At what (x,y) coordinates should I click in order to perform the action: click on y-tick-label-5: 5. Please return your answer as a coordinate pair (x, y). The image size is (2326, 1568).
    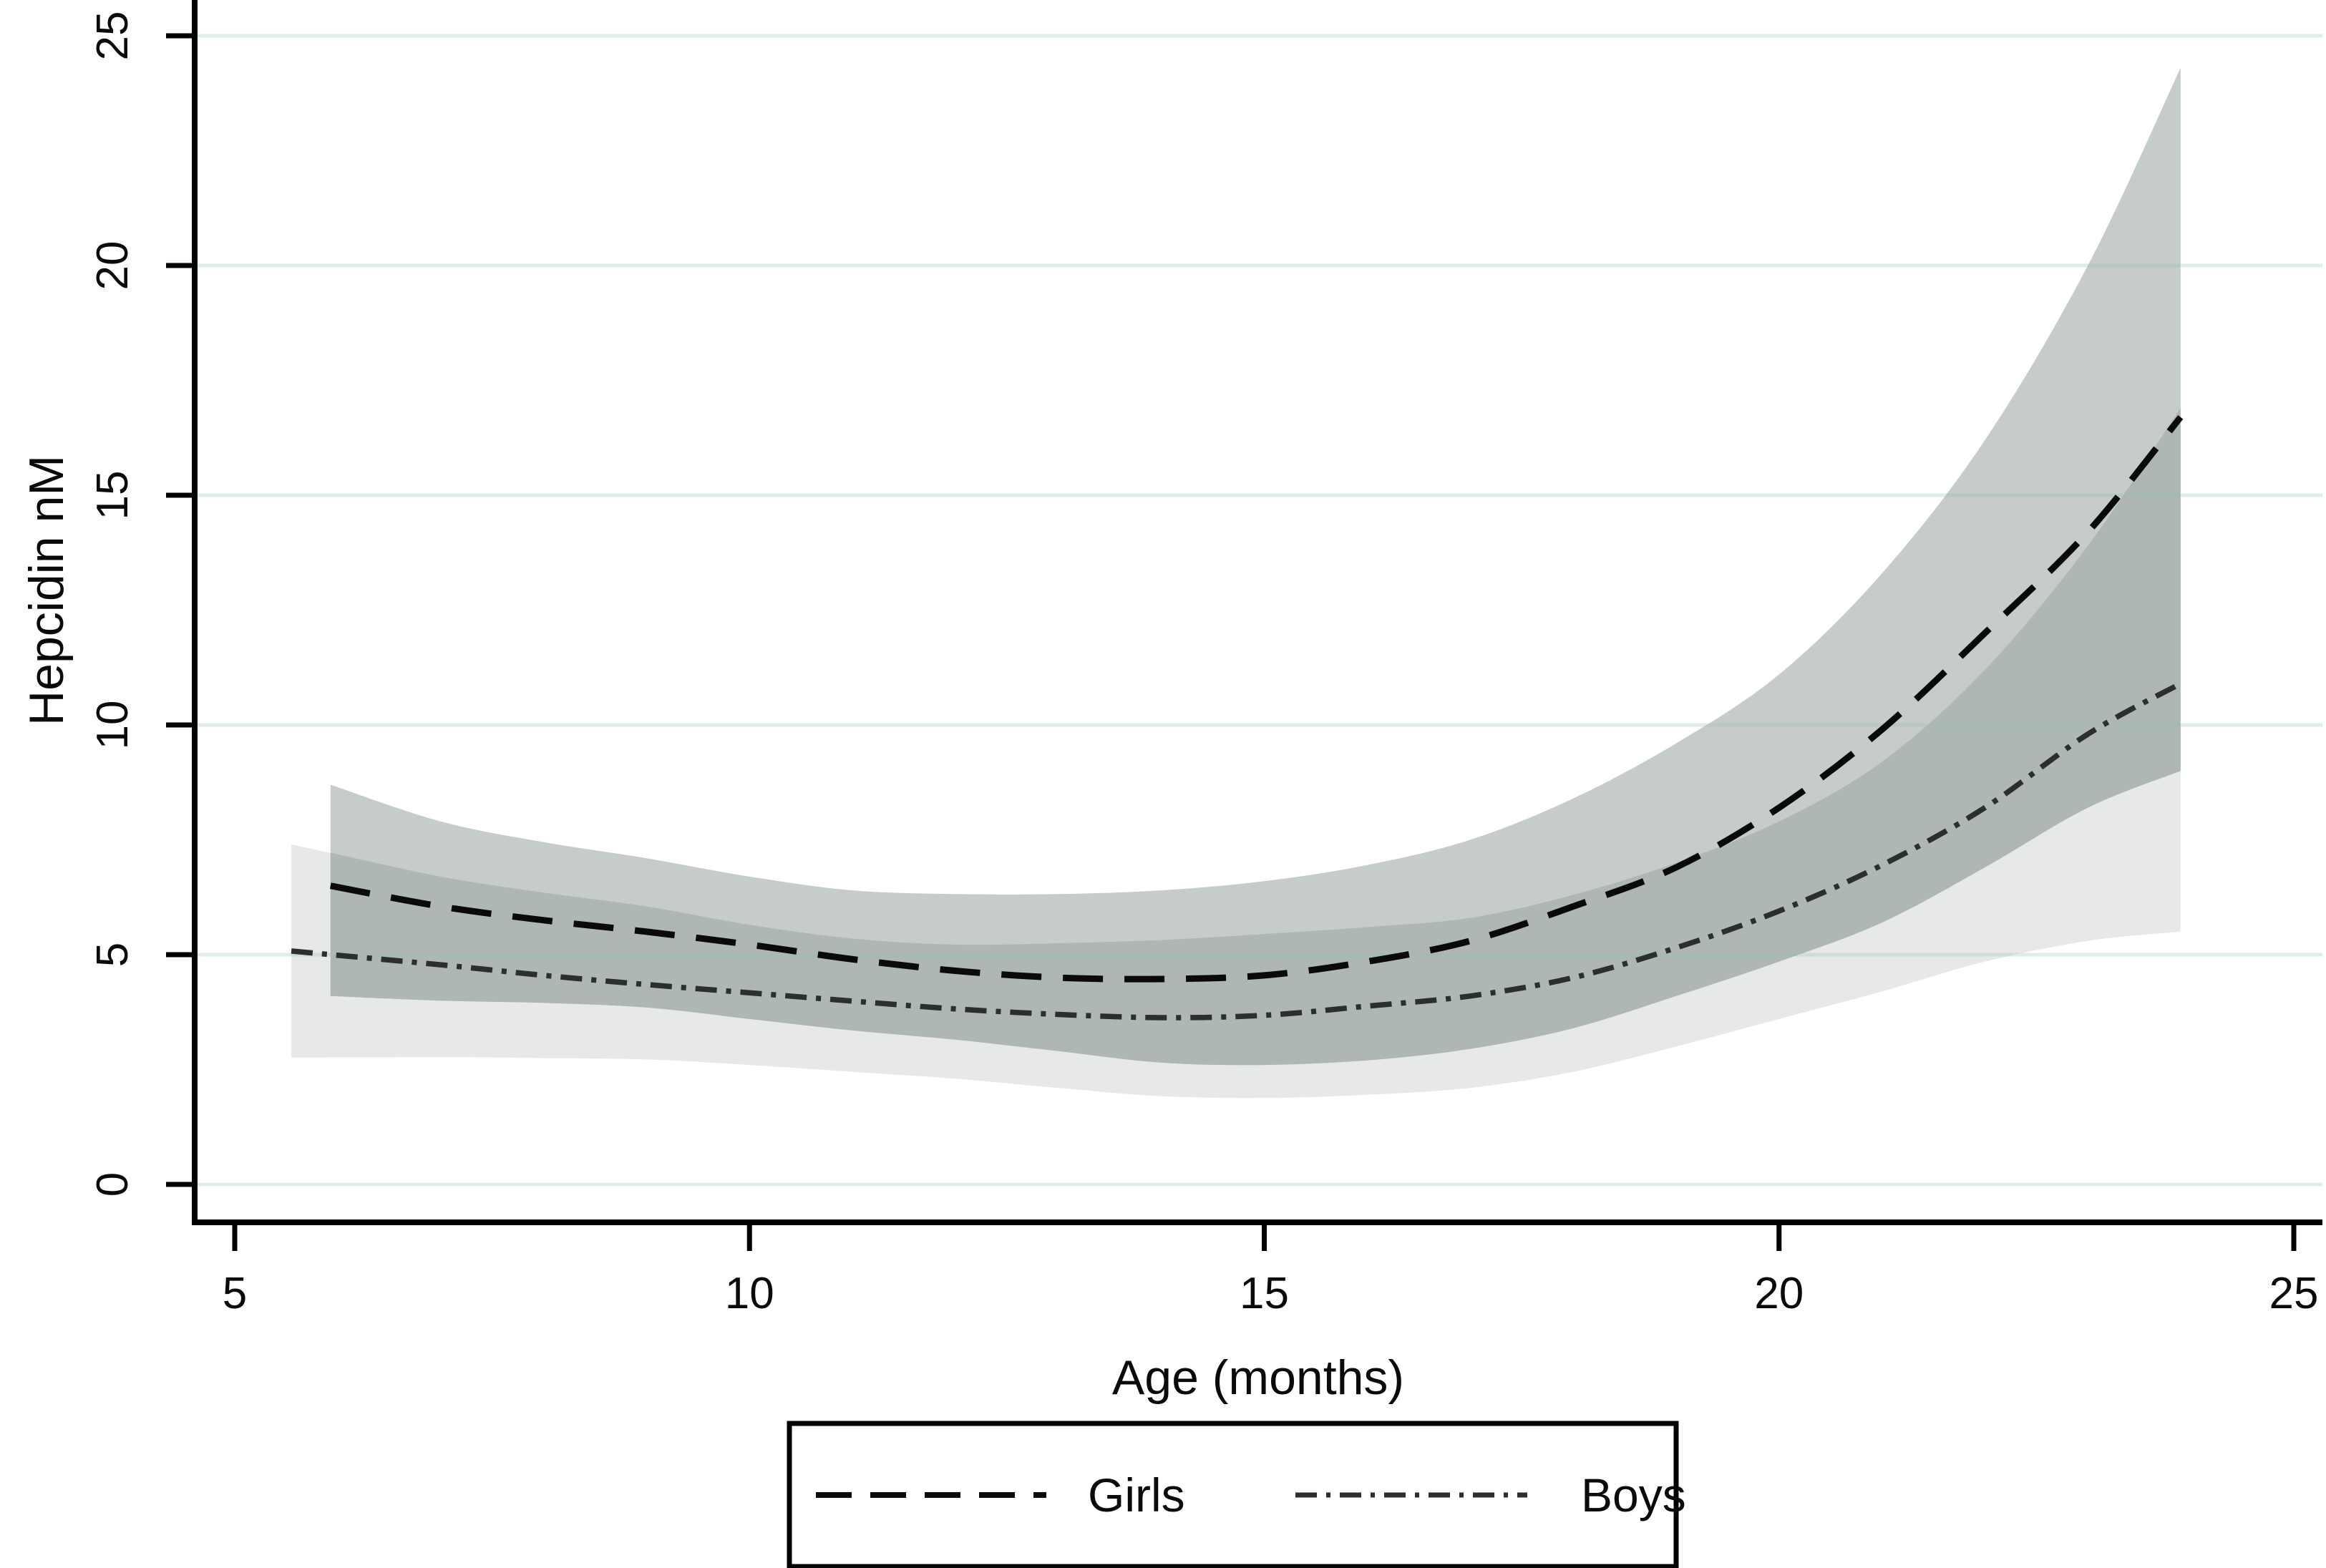
    Looking at the image, I should click on (112, 955).